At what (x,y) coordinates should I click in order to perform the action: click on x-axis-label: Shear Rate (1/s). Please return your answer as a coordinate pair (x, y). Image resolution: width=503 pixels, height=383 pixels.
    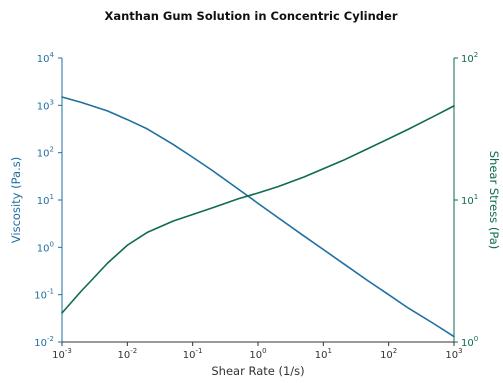
    Looking at the image, I should click on (257, 371).